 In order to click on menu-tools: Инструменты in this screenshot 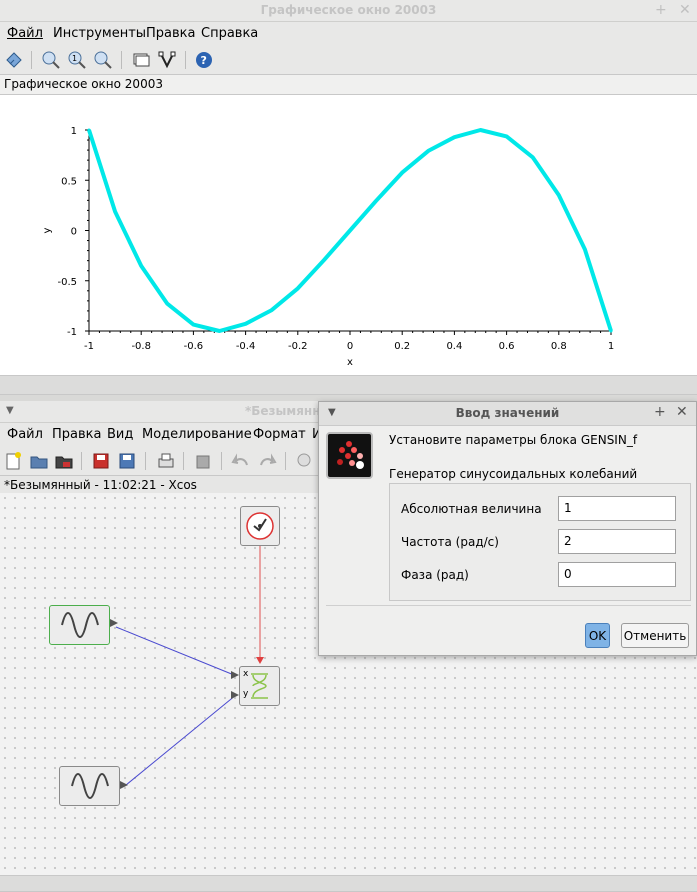, I will do `click(100, 33)`.